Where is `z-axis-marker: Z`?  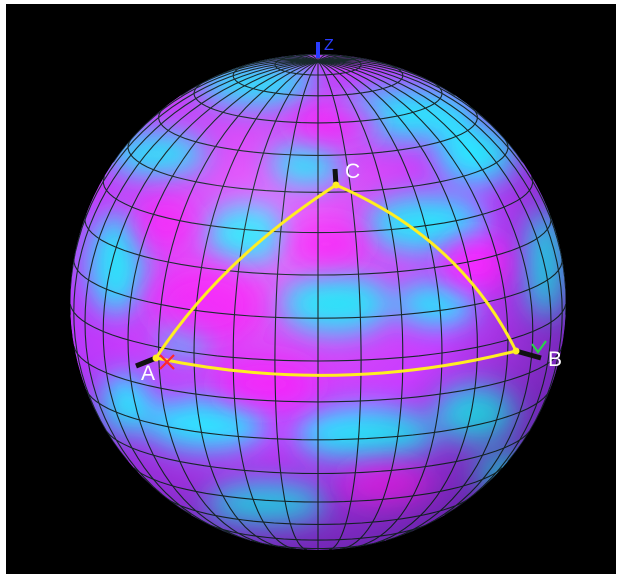
z-axis-marker: Z is located at coordinates (325, 47).